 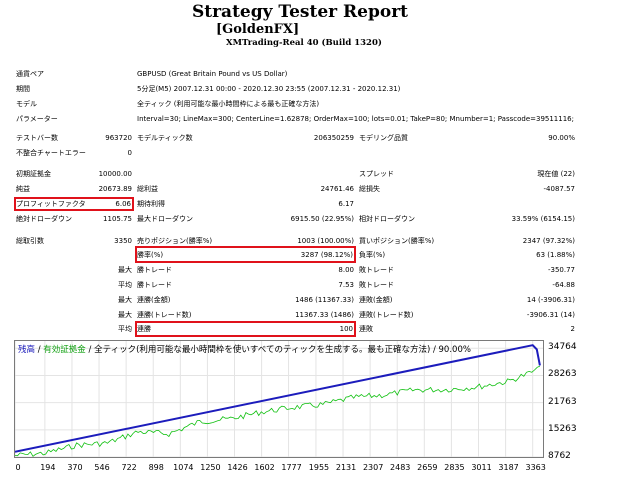 What do you see at coordinates (324, 300) in the screenshot?
I see `stat-value: 1486 (11367.33)` at bounding box center [324, 300].